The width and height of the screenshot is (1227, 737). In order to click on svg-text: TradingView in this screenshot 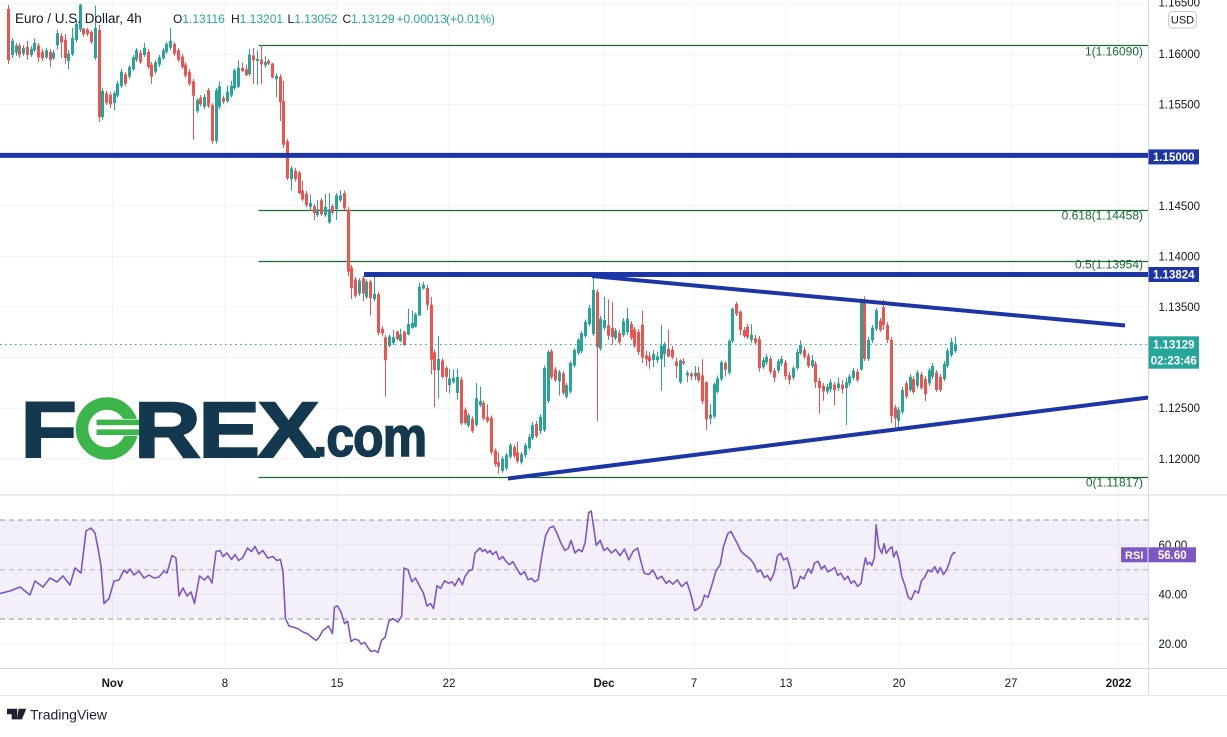, I will do `click(69, 715)`.